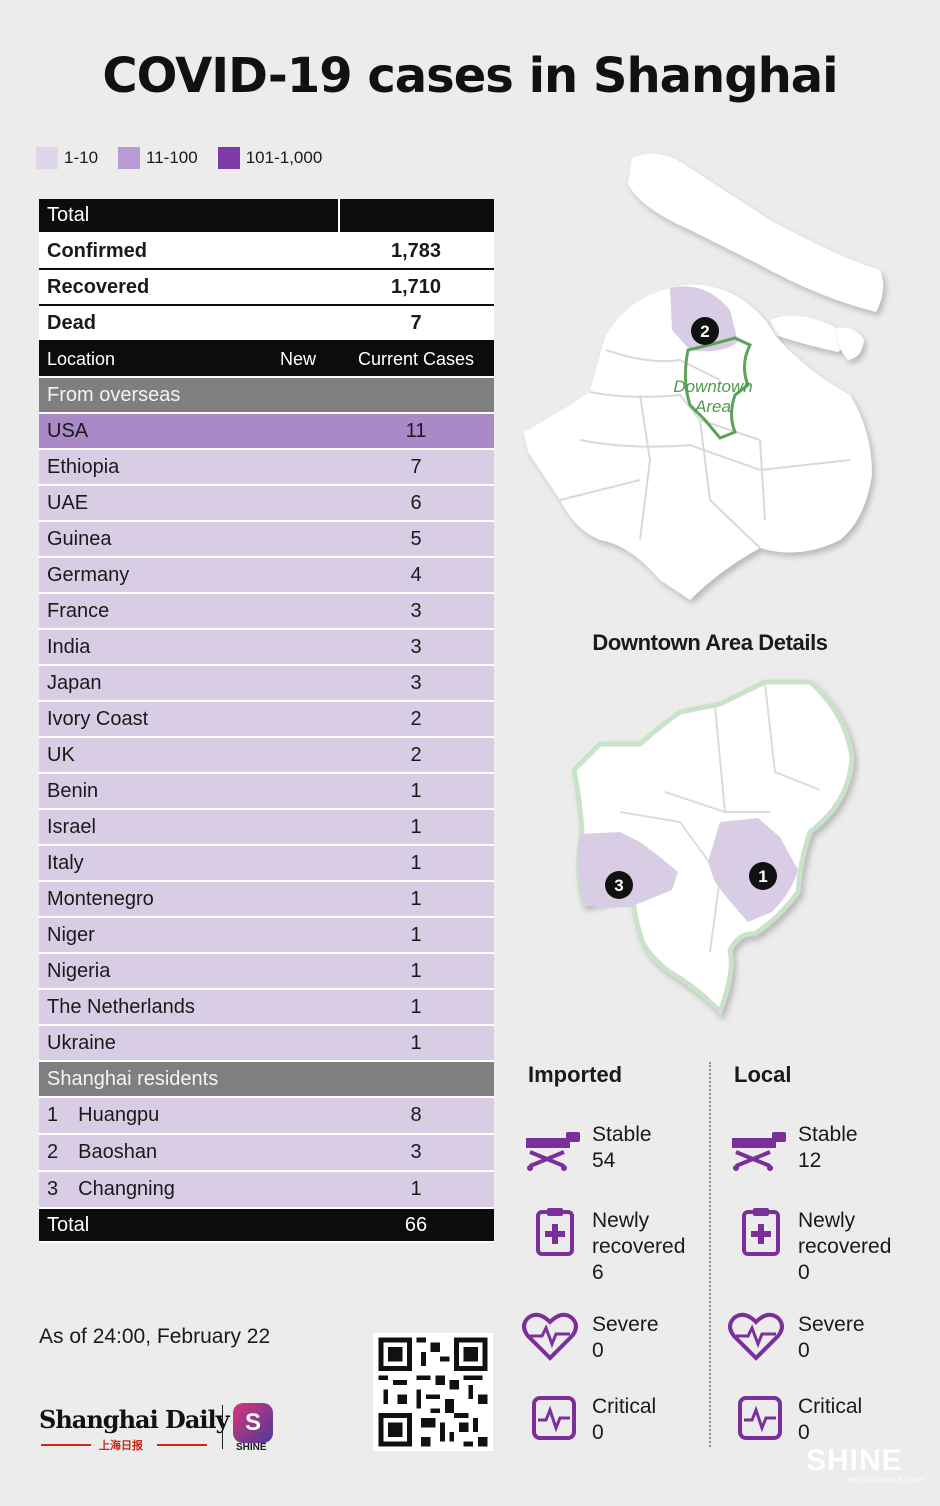 Image resolution: width=940 pixels, height=1506 pixels. What do you see at coordinates (598, 1272) in the screenshot?
I see `status-value: 6` at bounding box center [598, 1272].